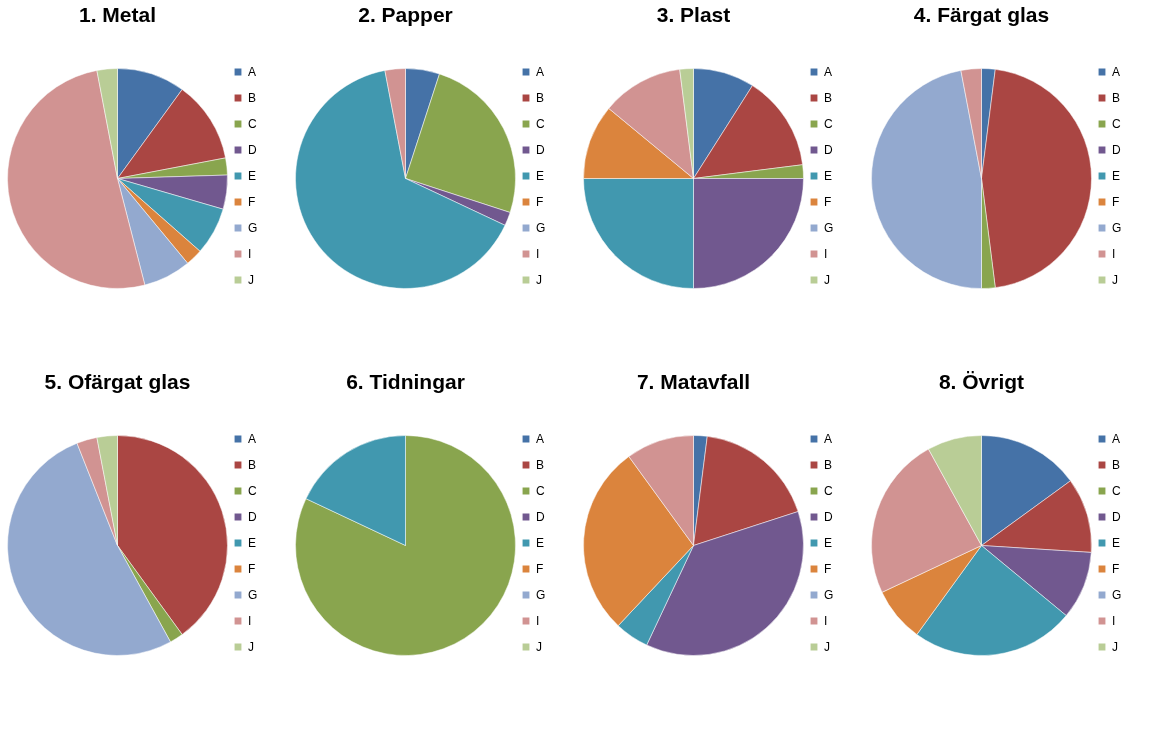  What do you see at coordinates (405, 381) in the screenshot?
I see `chart-title: 6. Tidningar` at bounding box center [405, 381].